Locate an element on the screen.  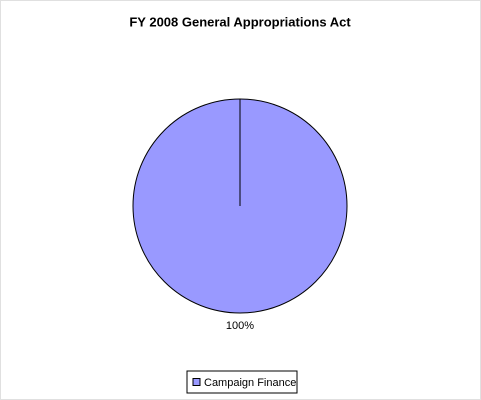
data-label: 100% is located at coordinates (240, 326).